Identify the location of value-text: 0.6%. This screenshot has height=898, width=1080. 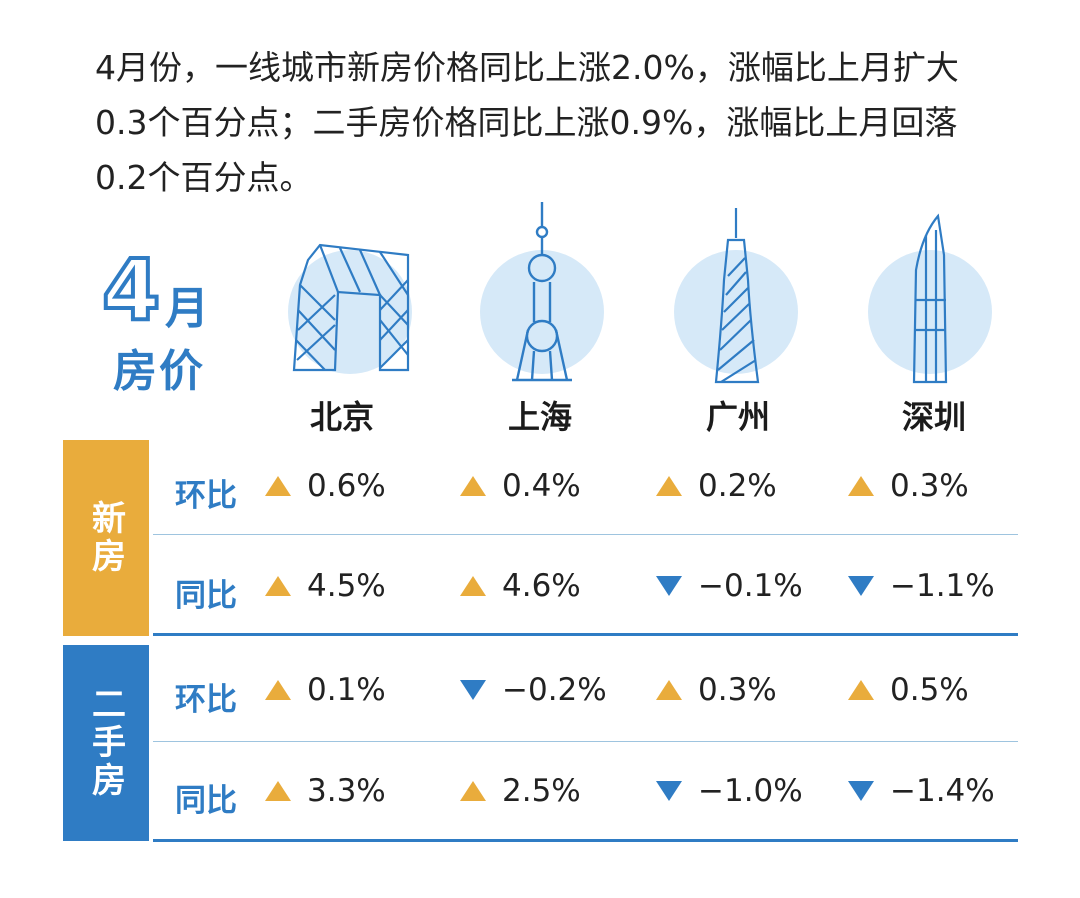
(346, 486).